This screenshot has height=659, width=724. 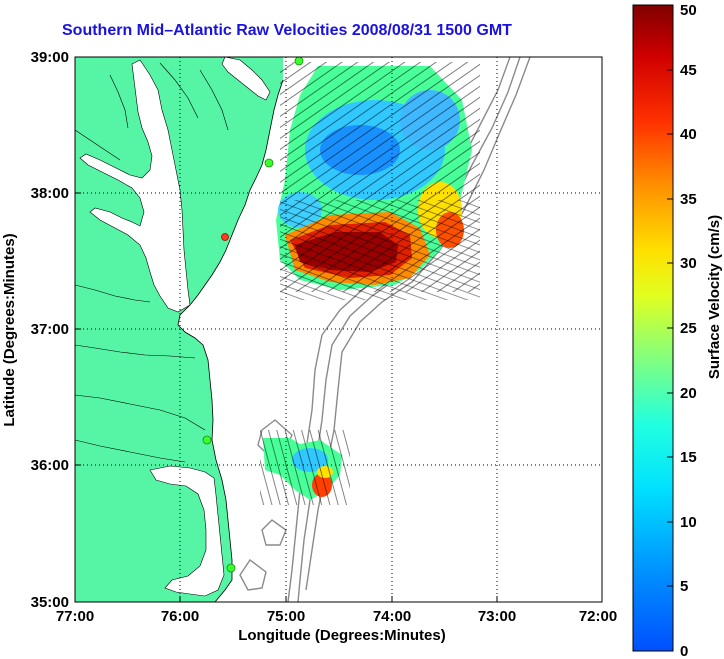 I want to click on x-tick-label: 72:00, so click(x=598, y=616).